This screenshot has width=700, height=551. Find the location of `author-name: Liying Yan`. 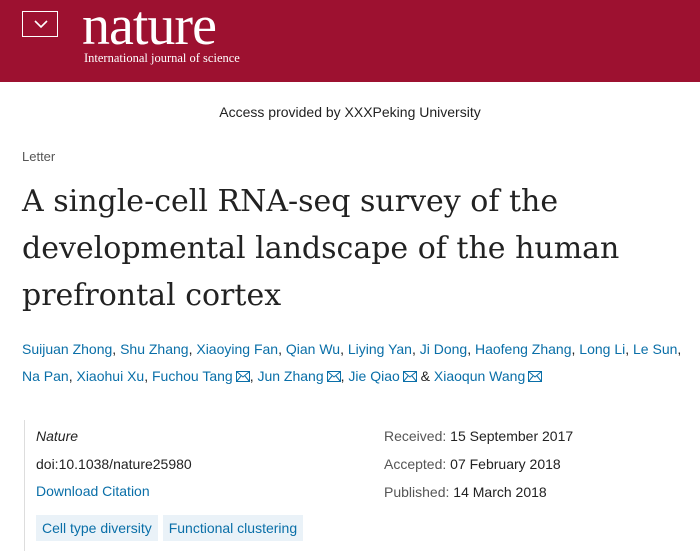

author-name: Liying Yan is located at coordinates (379, 349).